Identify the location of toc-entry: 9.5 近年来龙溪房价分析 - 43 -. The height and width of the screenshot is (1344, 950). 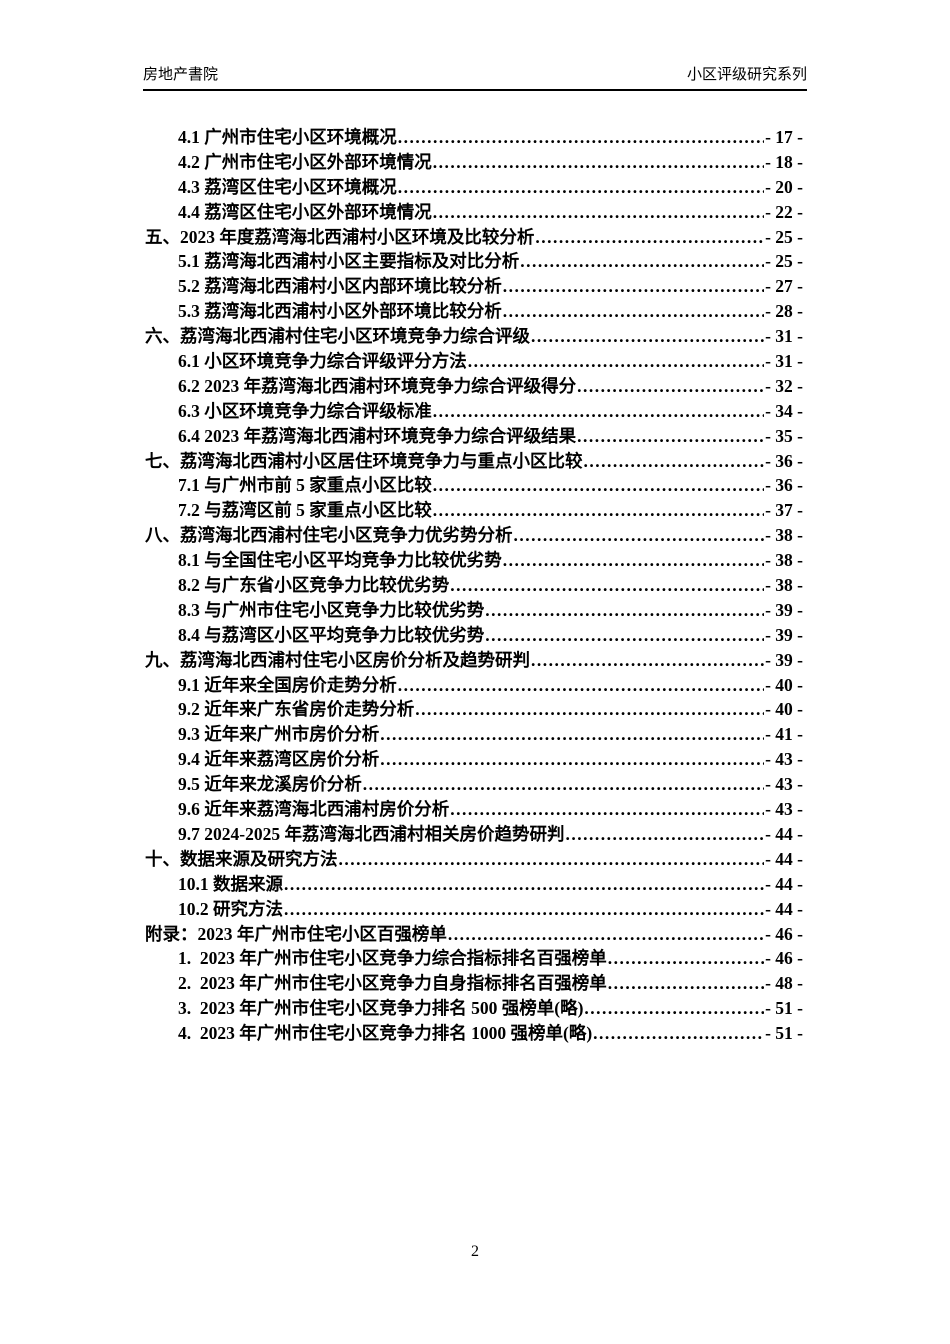
(474, 784).